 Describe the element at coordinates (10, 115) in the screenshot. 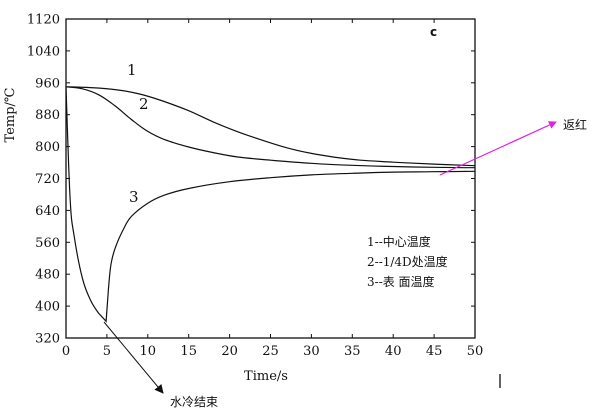

I see `y-axis-title: Temp/℃` at that location.